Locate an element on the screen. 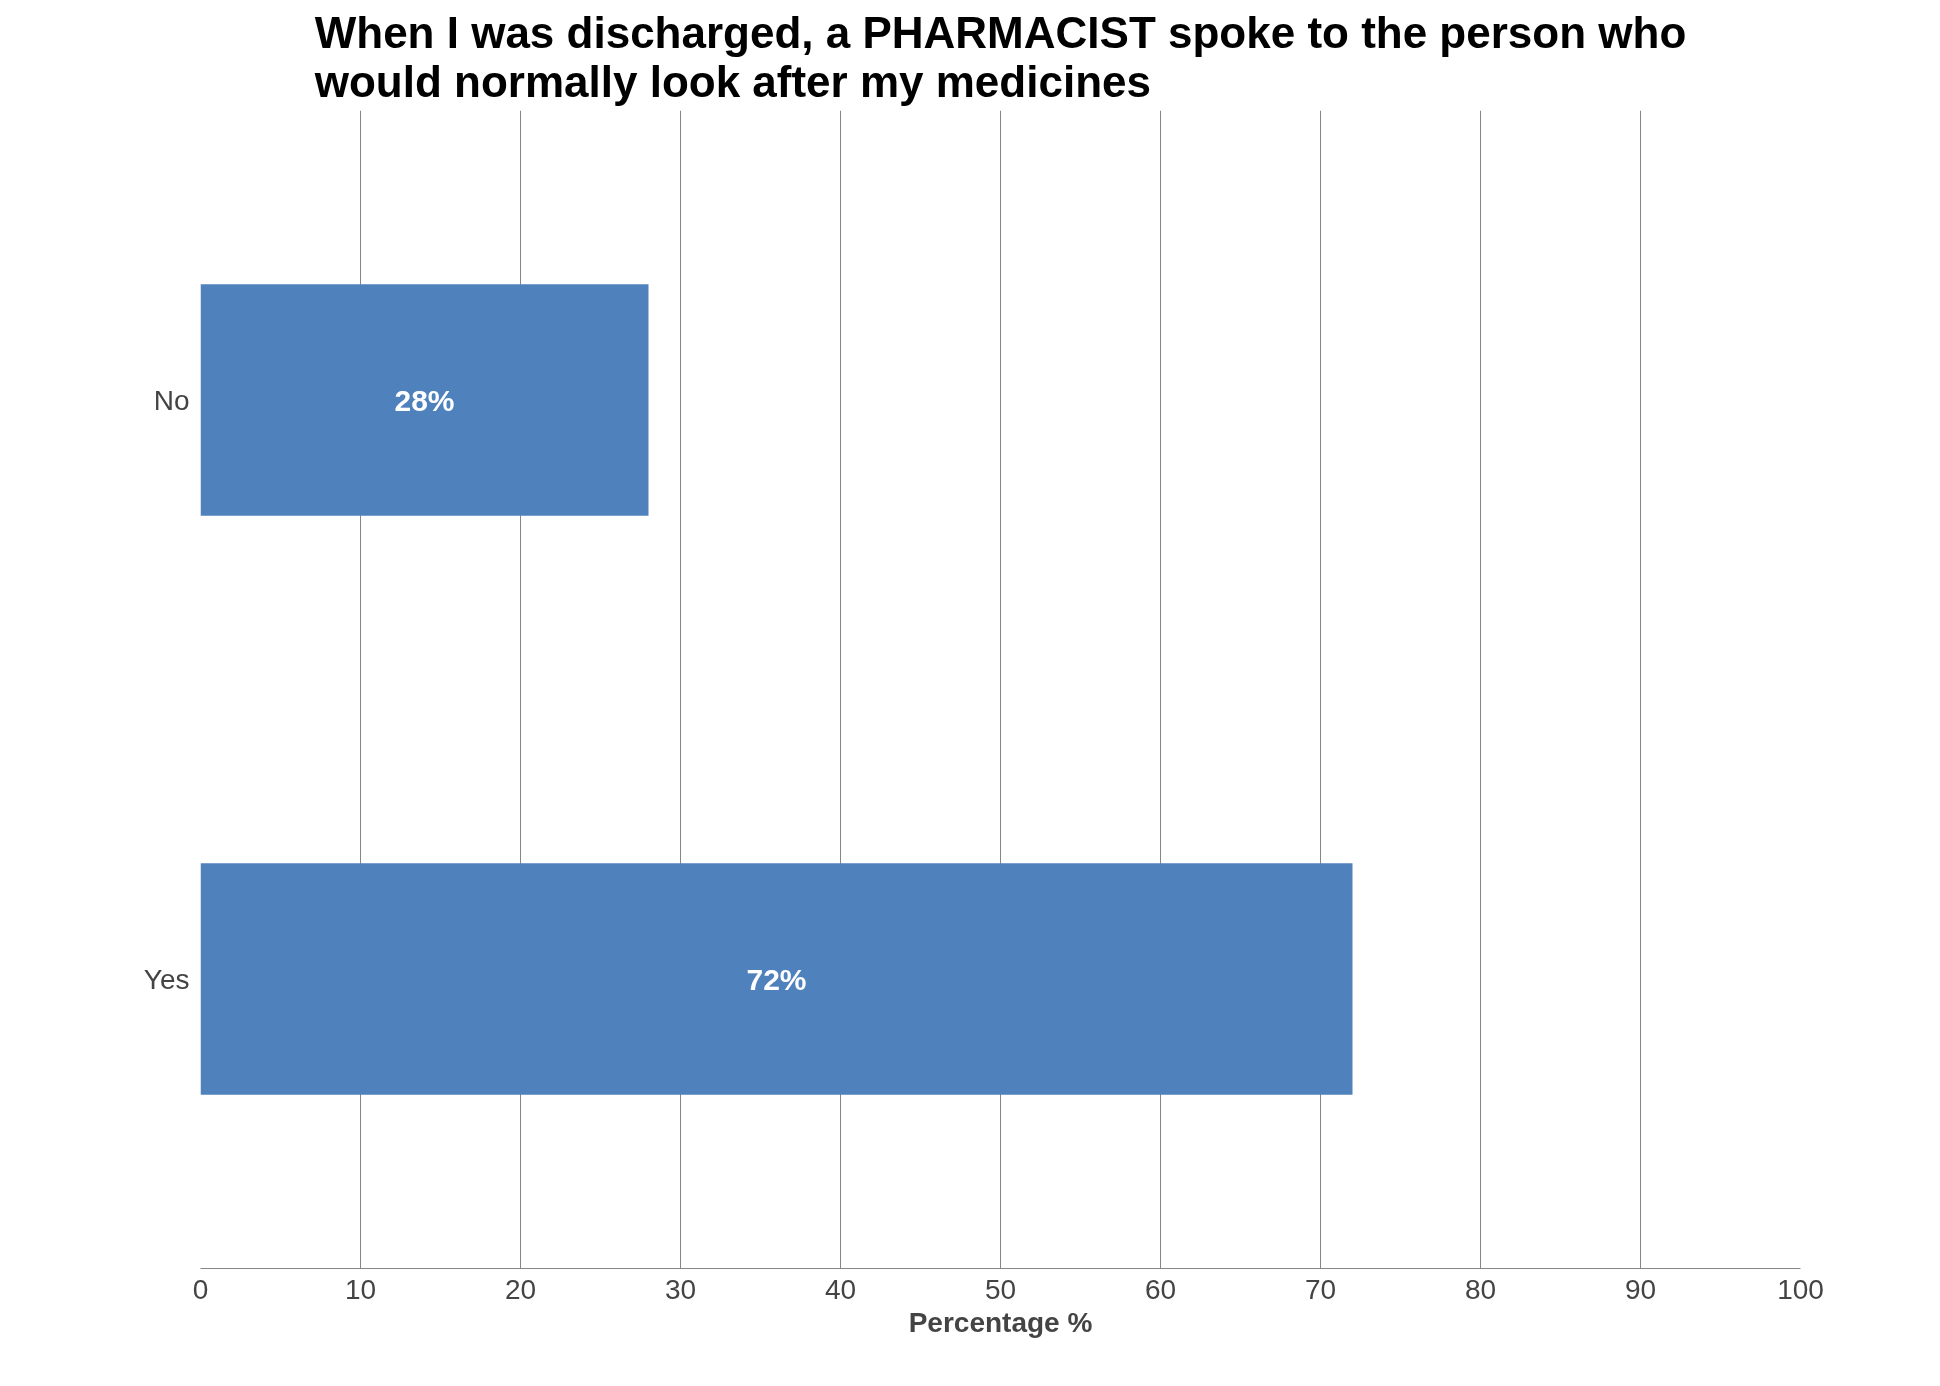  data-label: 28% is located at coordinates (424, 400).